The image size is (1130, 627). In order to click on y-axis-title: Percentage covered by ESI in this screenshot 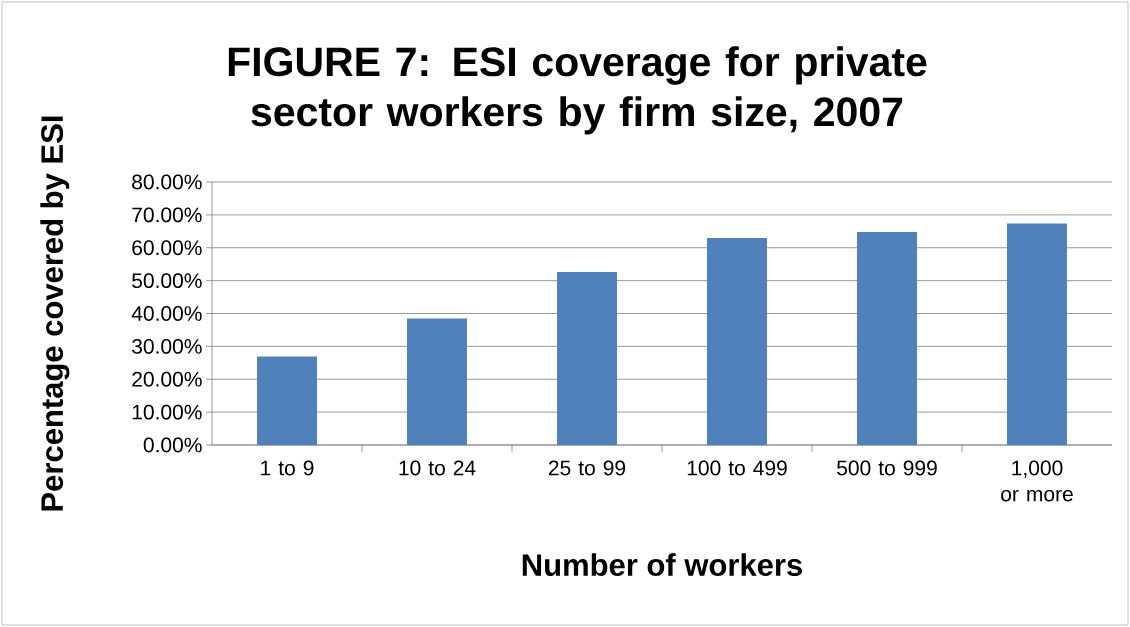, I will do `click(55, 313)`.